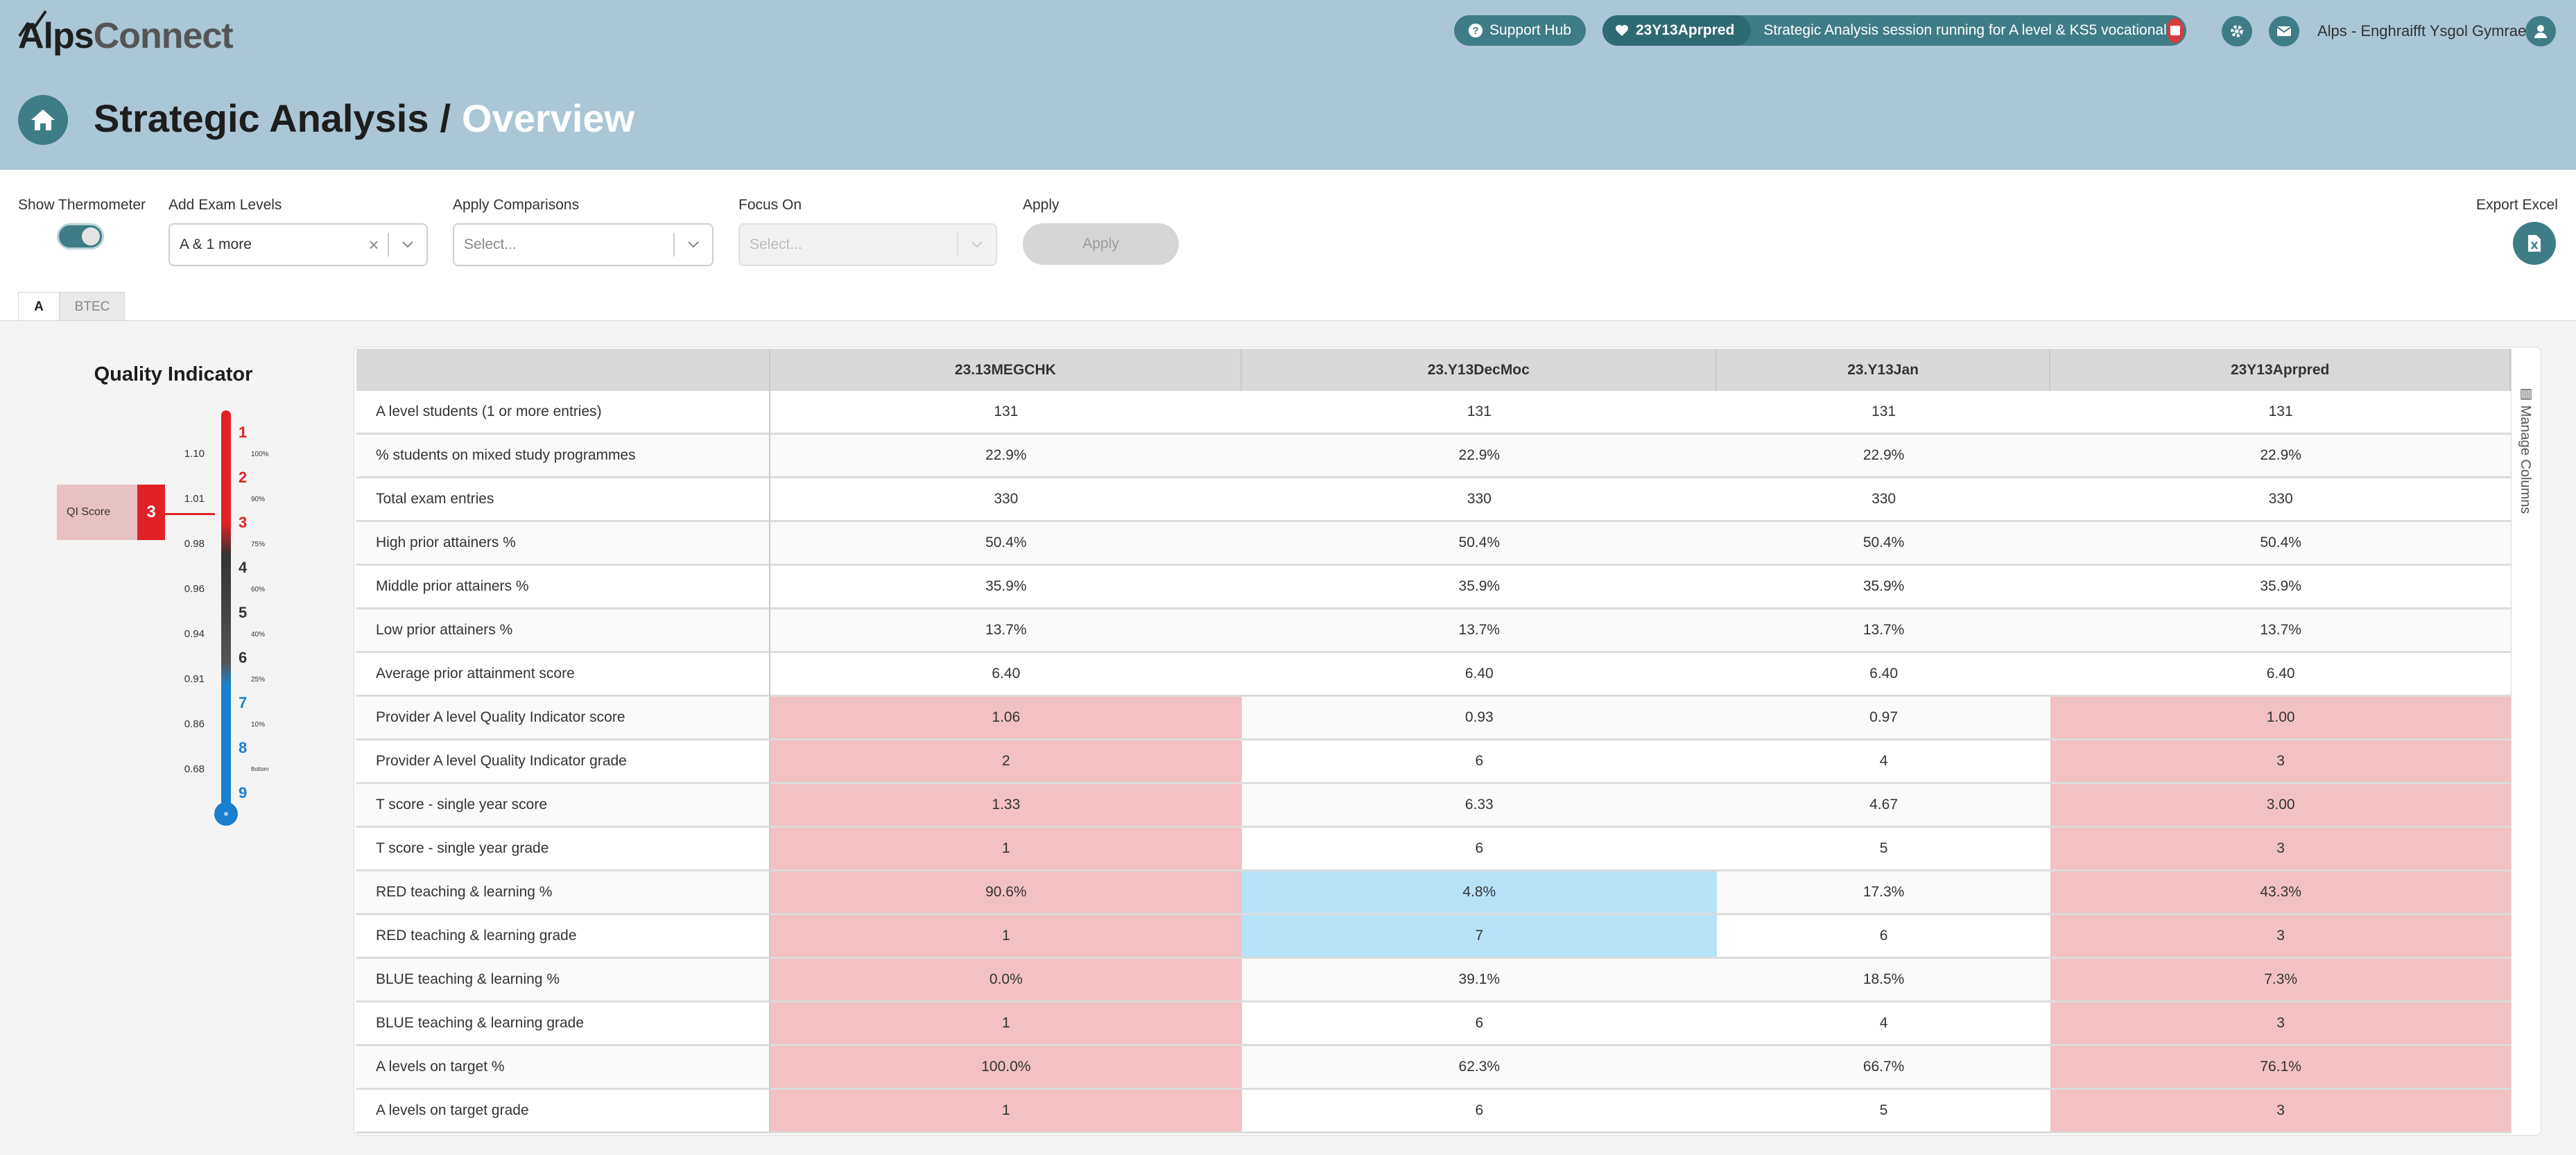 The image size is (2576, 1155). I want to click on row-label: RED teaching & learning %, so click(563, 893).